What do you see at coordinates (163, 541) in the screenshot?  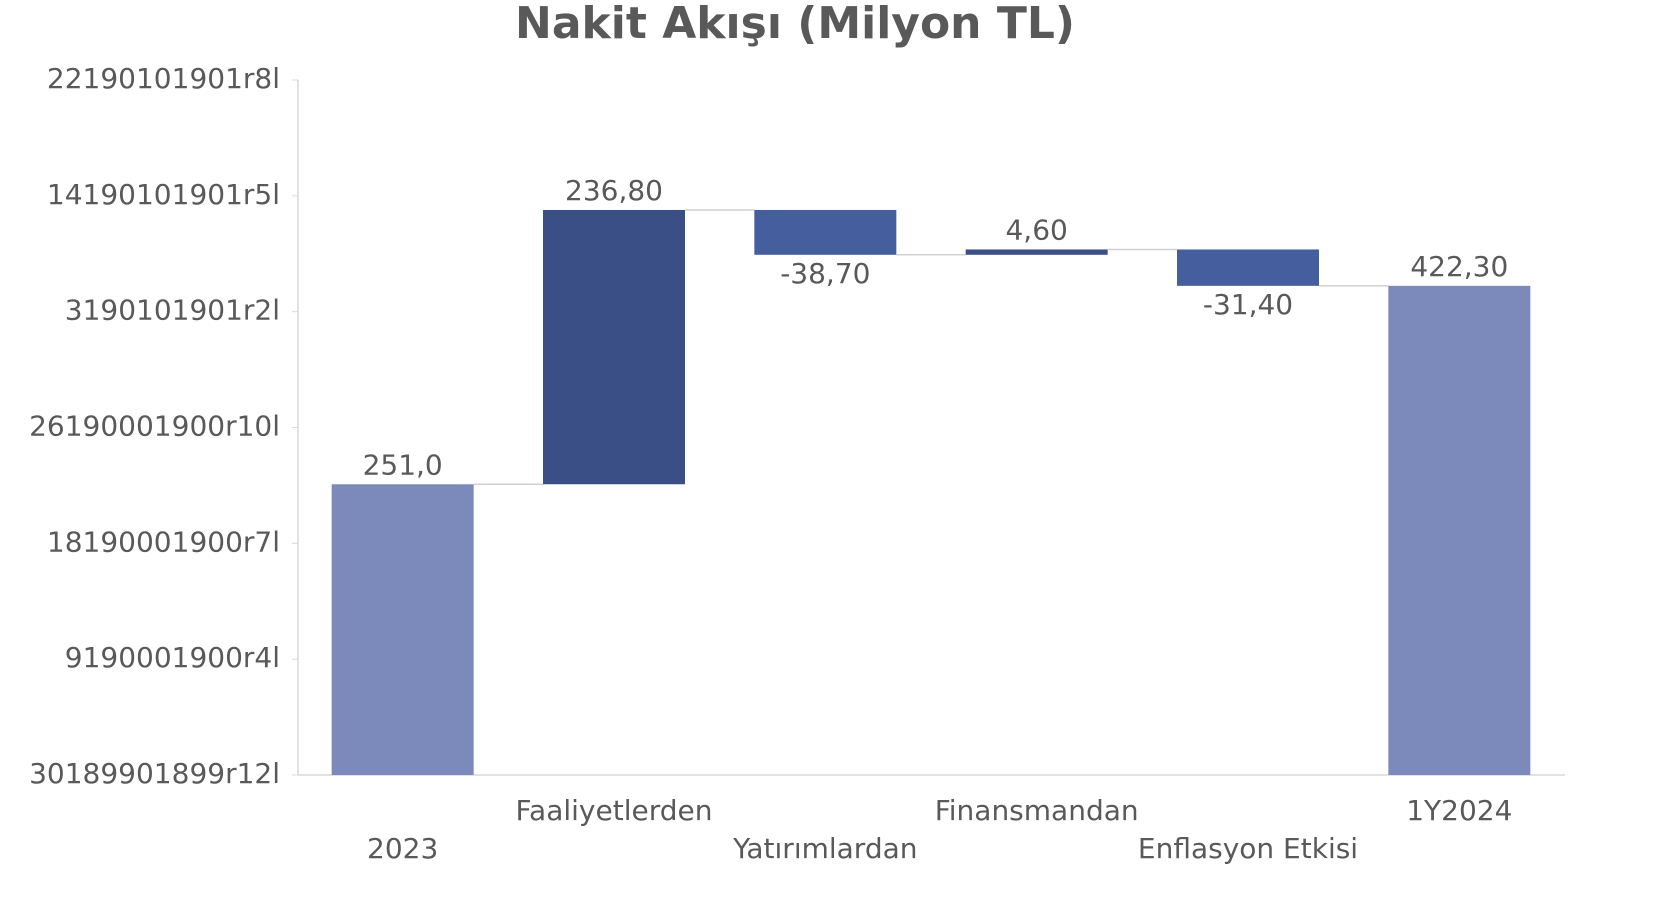 I see `y-tick-label: 18190001900r7l` at bounding box center [163, 541].